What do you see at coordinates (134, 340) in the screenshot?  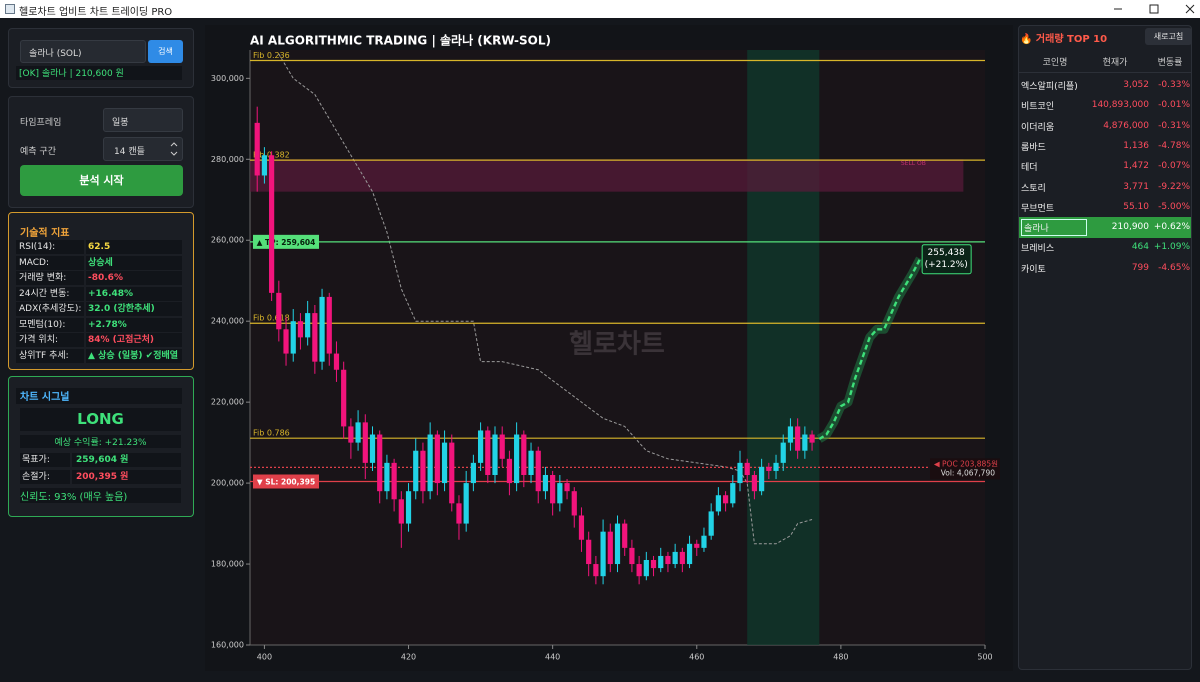 I see `indicator-value: 84% (고점근처)` at bounding box center [134, 340].